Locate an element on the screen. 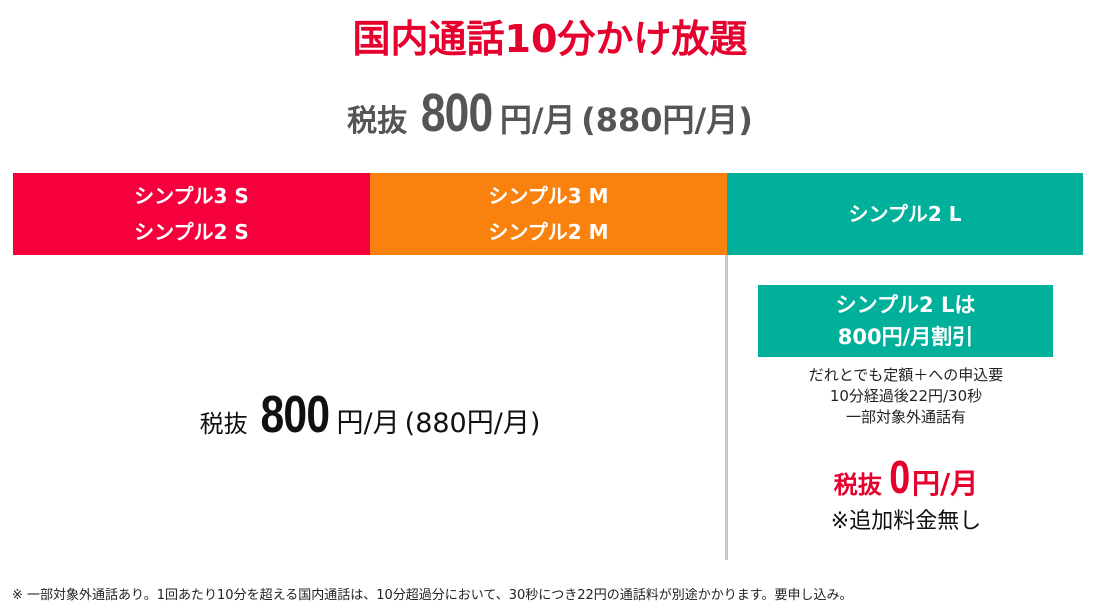  plan-header: シンプル3 S シンプル2 S is located at coordinates (191, 214).